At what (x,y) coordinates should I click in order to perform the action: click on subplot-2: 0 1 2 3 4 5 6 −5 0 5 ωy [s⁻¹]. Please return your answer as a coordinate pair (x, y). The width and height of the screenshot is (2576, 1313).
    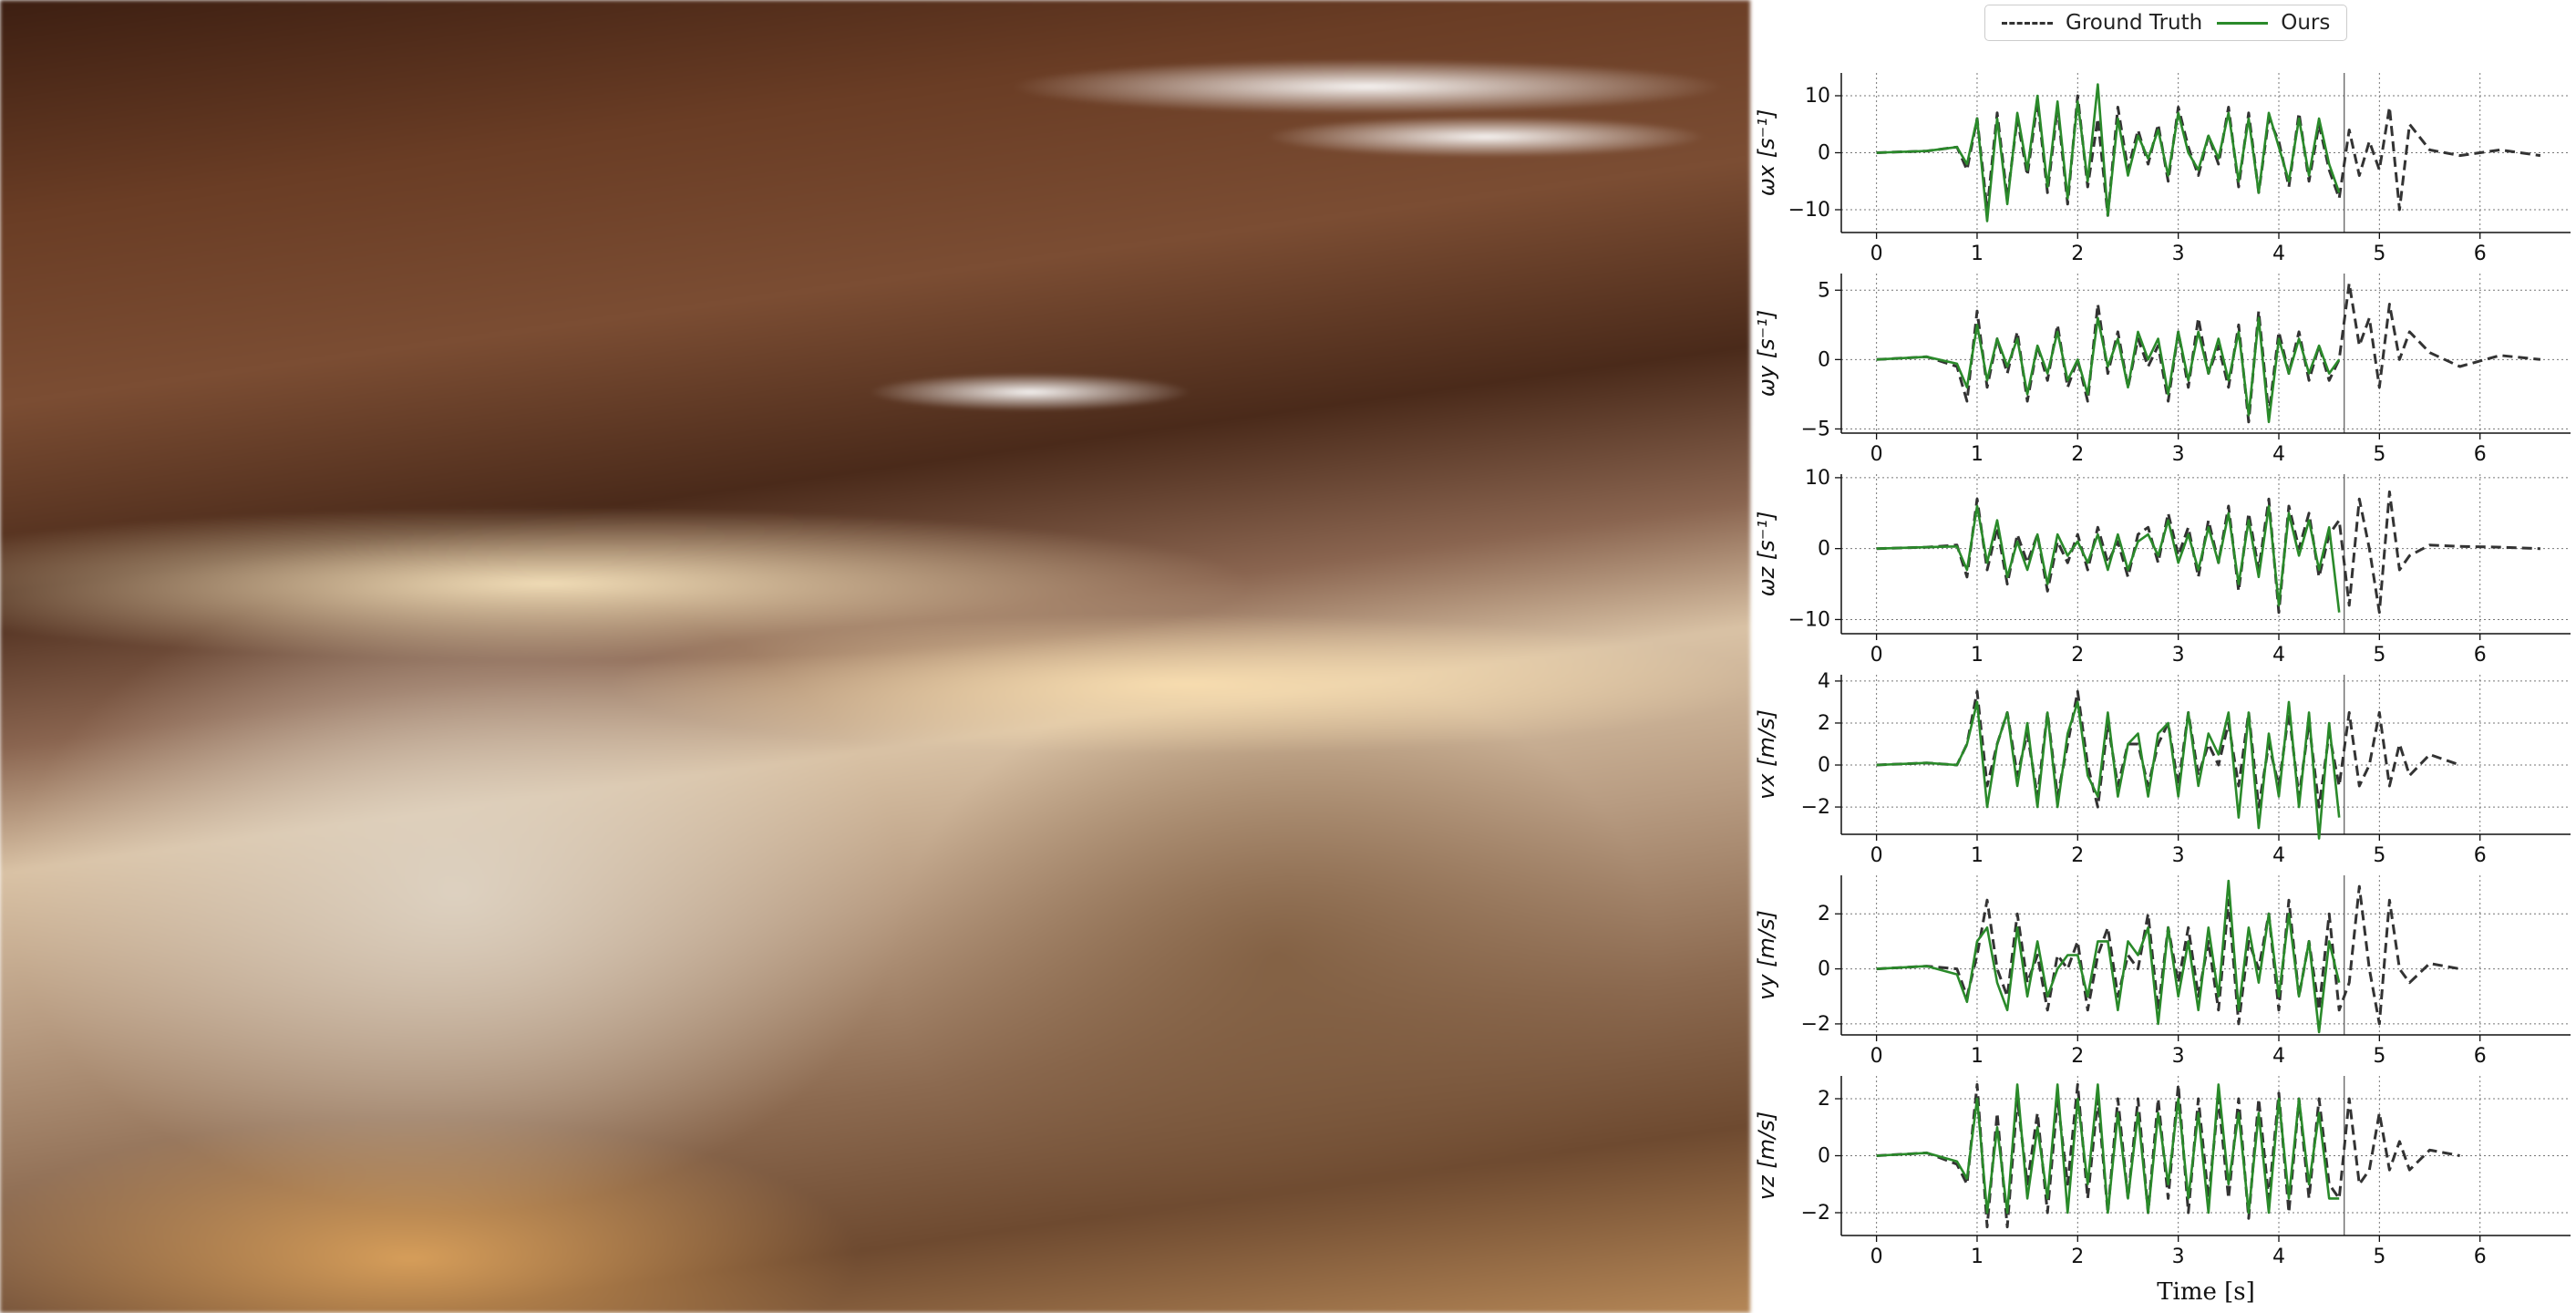
    Looking at the image, I should click on (2162, 370).